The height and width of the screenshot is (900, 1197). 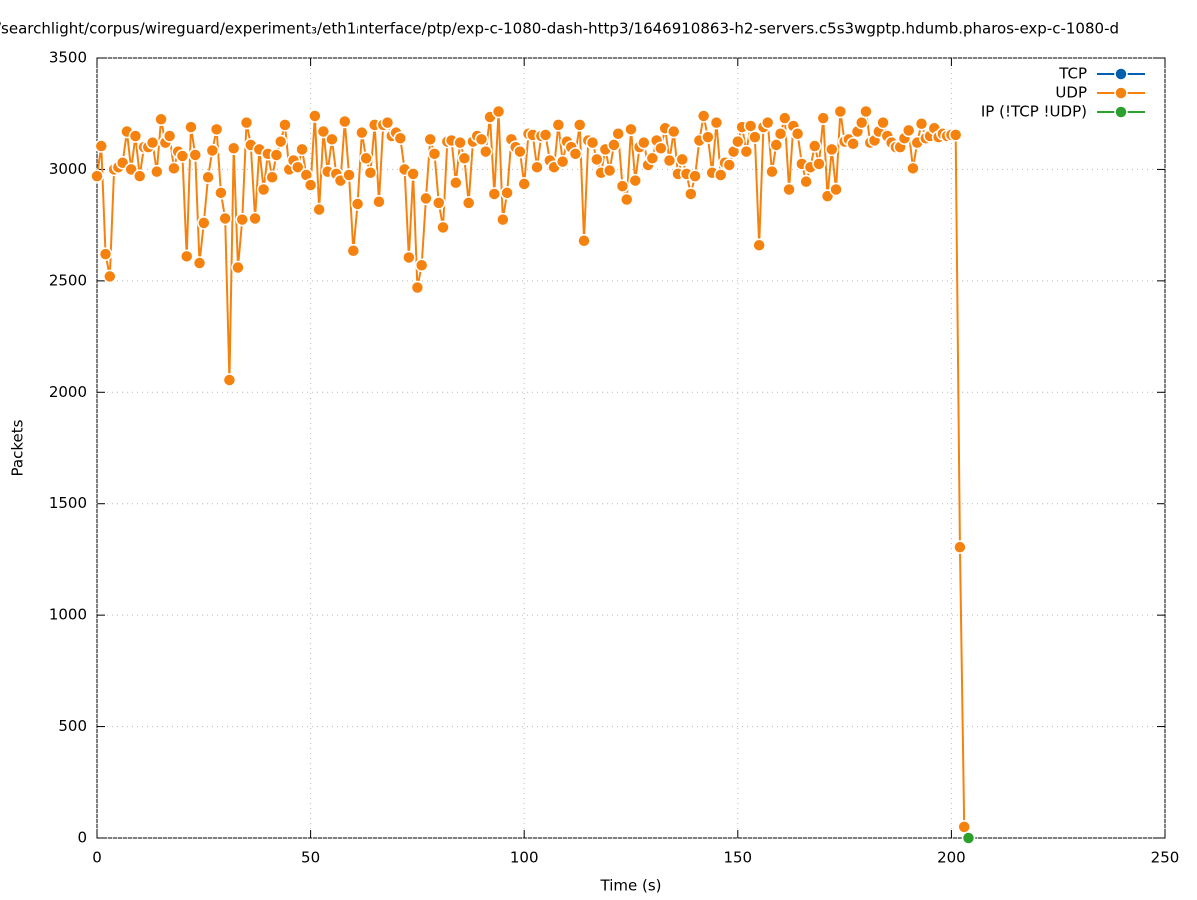 What do you see at coordinates (951, 858) in the screenshot?
I see `x-tick-label: 200` at bounding box center [951, 858].